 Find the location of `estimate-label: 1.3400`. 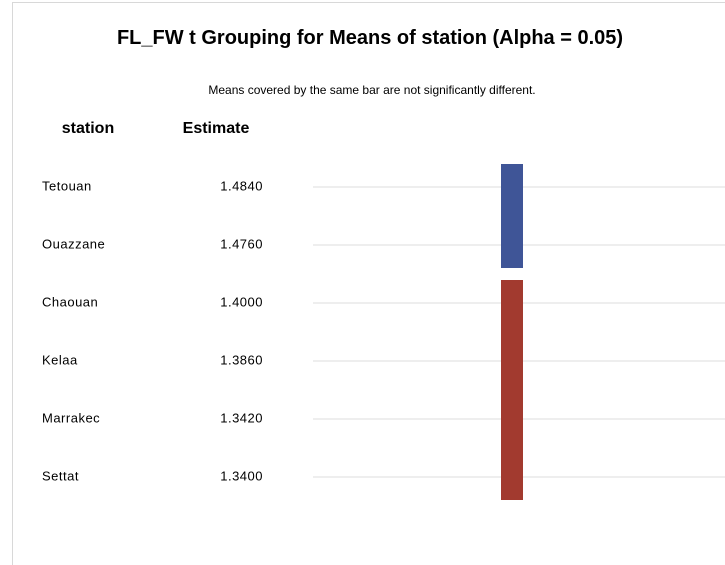

estimate-label: 1.3400 is located at coordinates (241, 475).